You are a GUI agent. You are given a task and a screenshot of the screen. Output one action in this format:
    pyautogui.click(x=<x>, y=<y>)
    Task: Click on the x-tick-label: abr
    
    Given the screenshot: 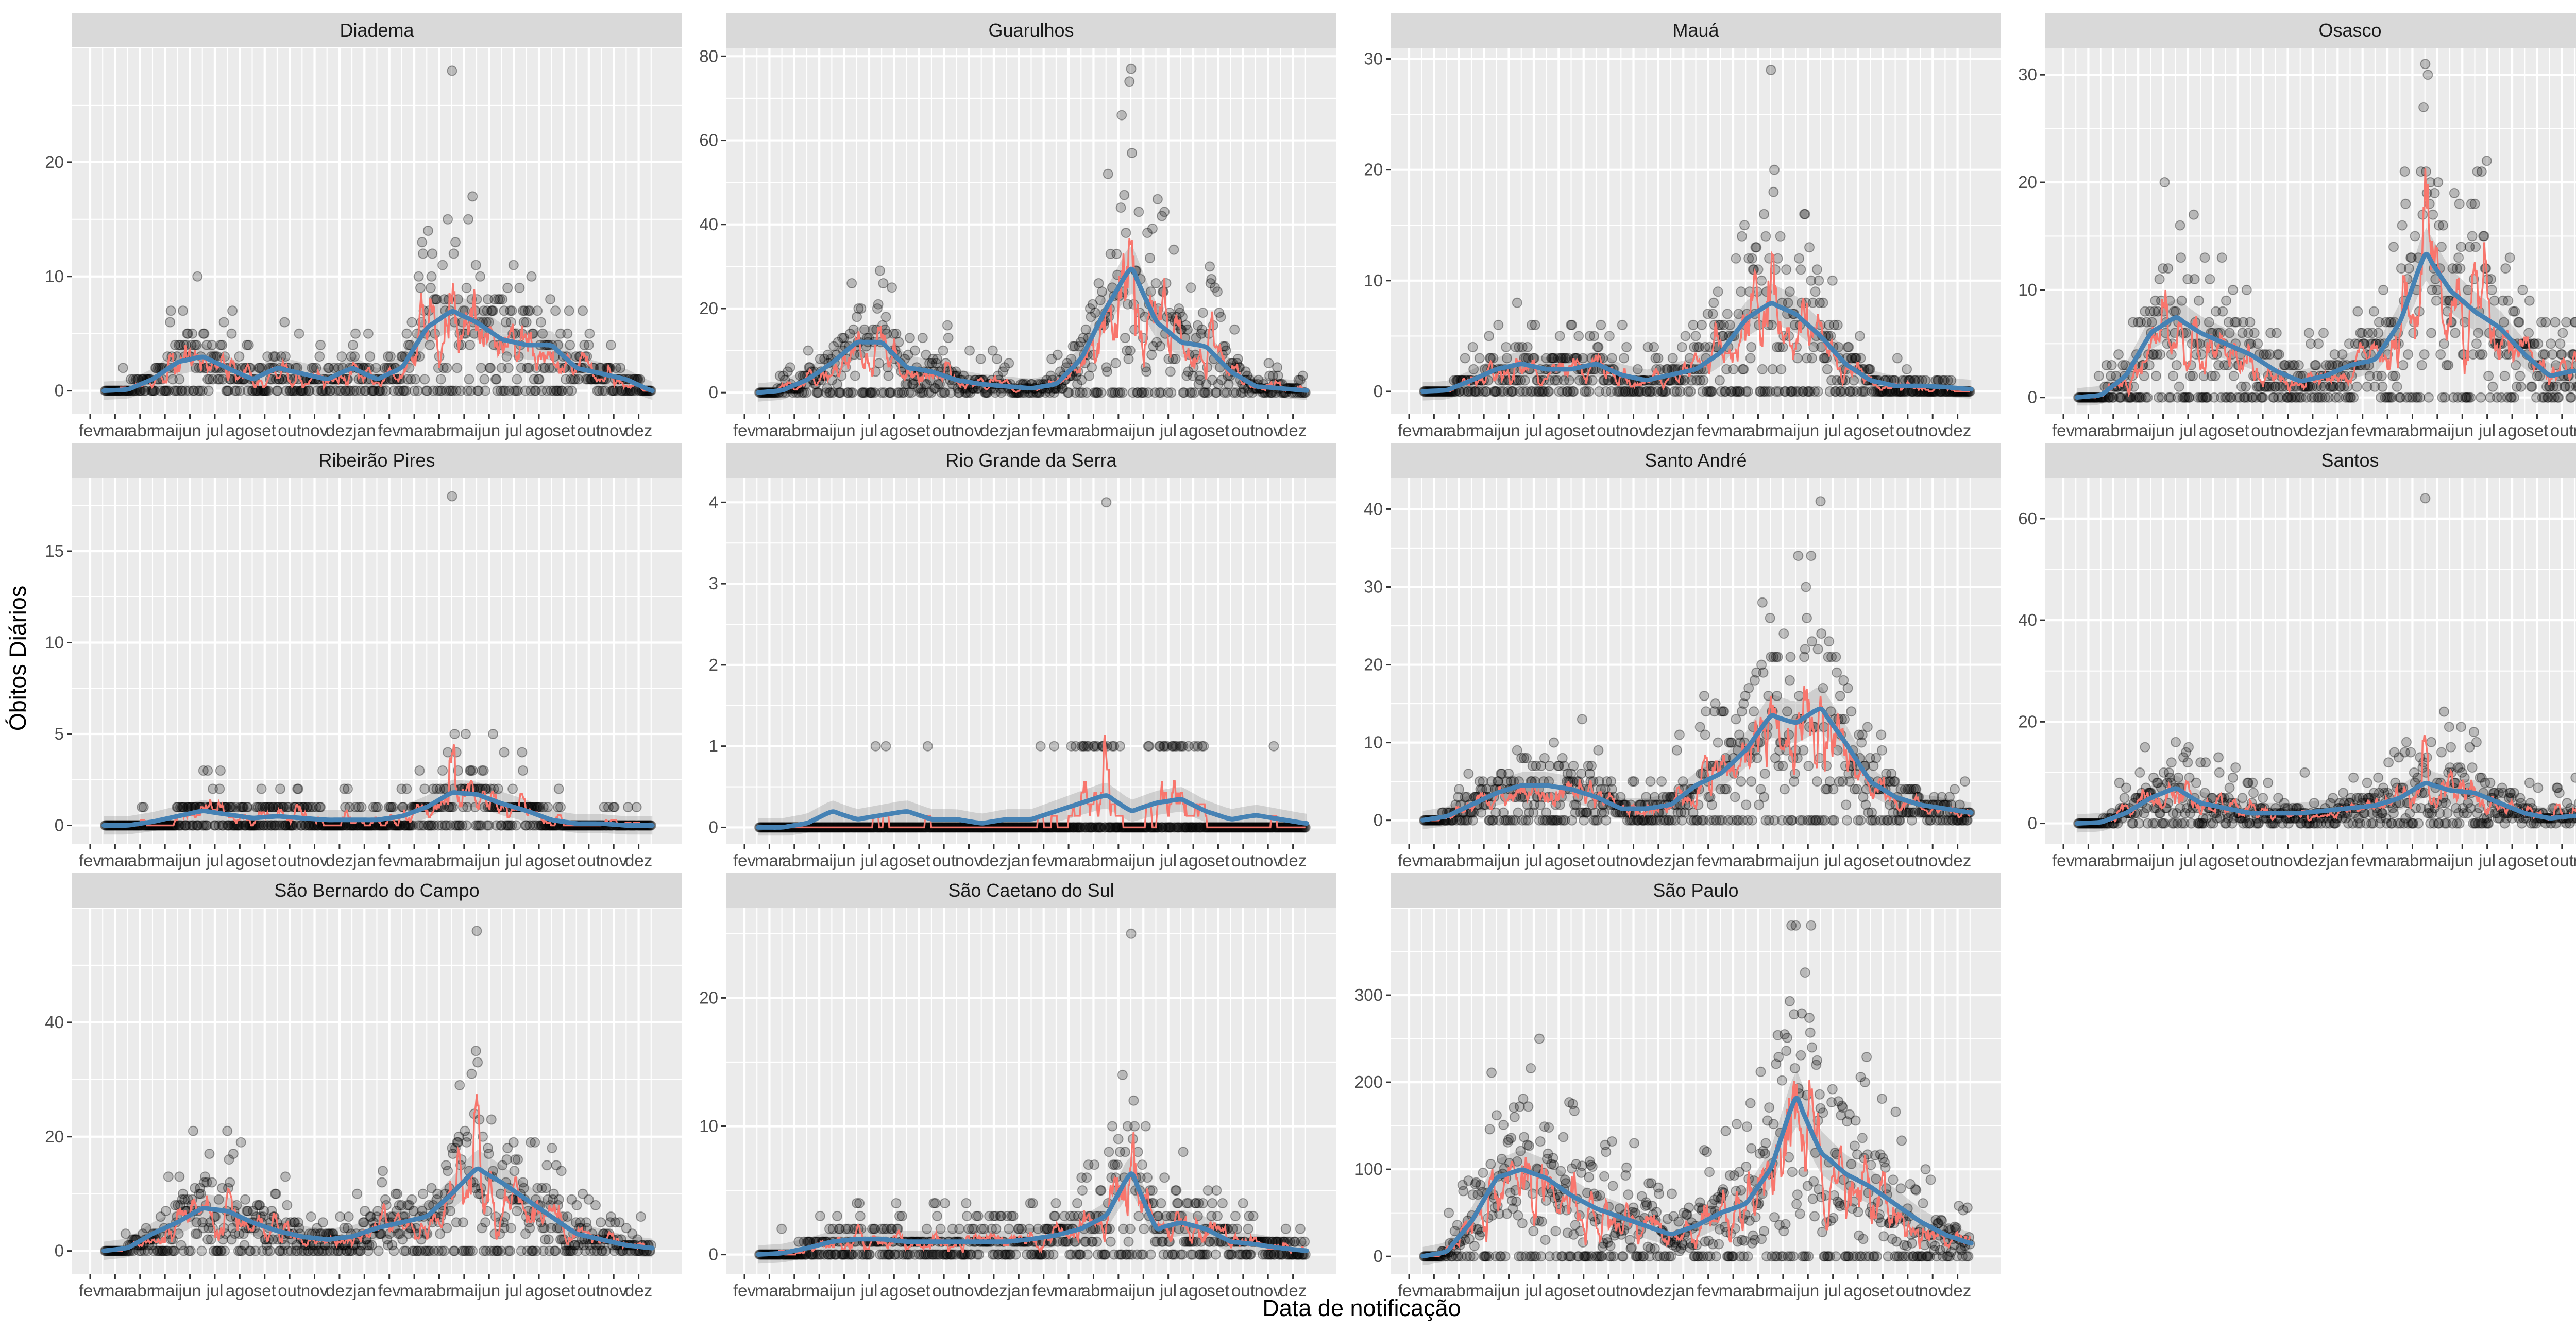 What is the action you would take?
    pyautogui.click(x=1093, y=430)
    